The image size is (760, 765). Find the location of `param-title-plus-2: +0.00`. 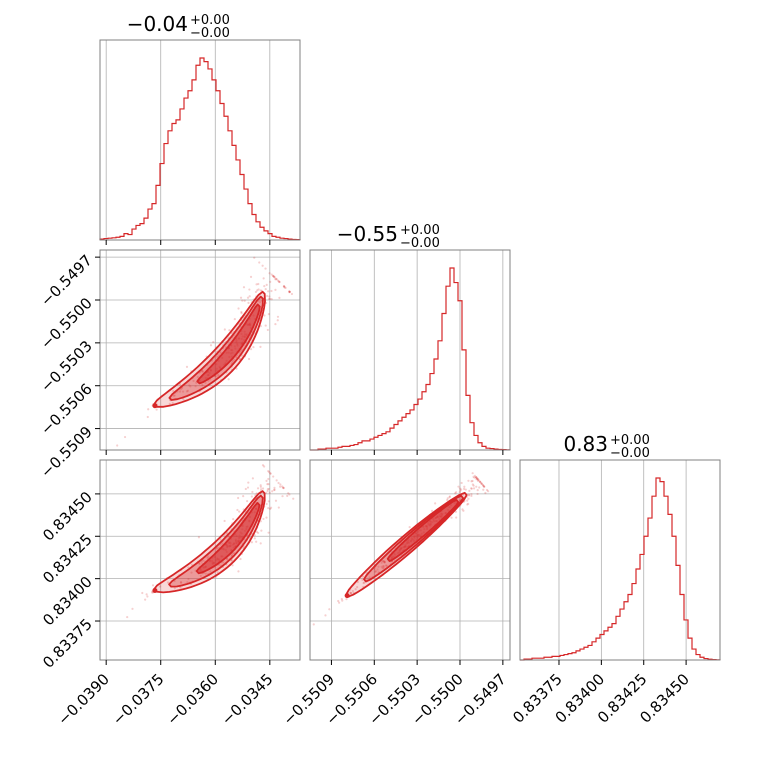

param-title-plus-2: +0.00 is located at coordinates (630, 440).